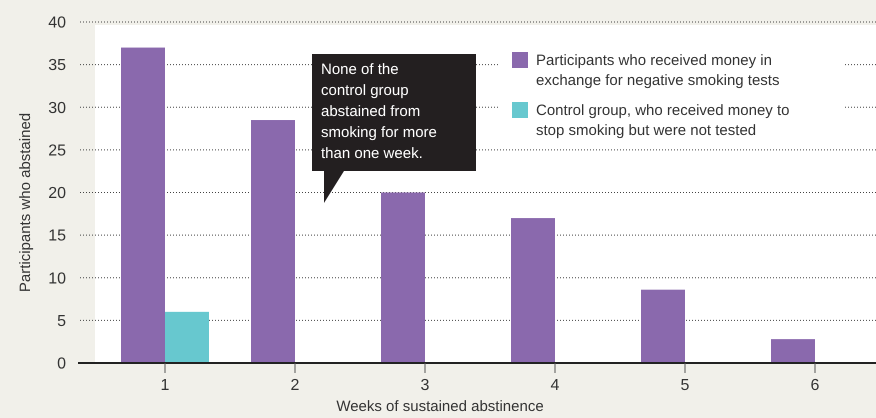 Image resolution: width=876 pixels, height=418 pixels. I want to click on y-axis-title: Participants who abstained, so click(25, 202).